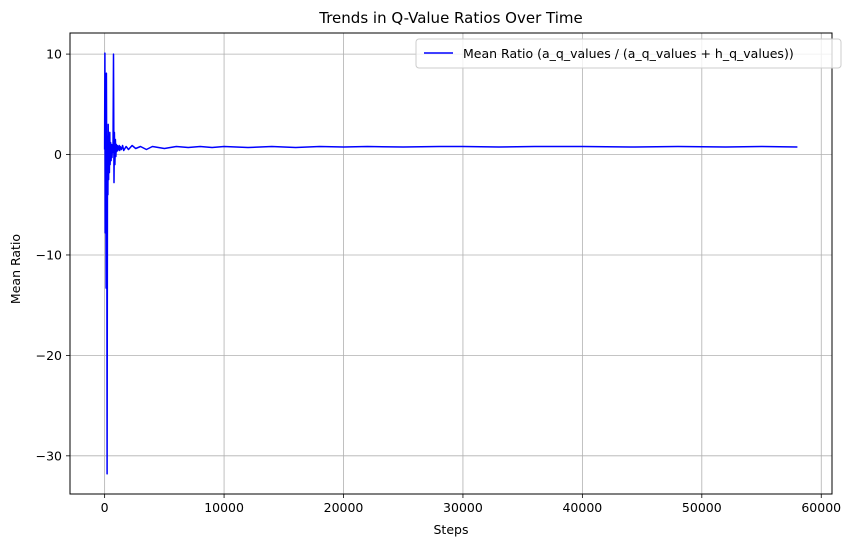 The image size is (864, 547). I want to click on x-tick-label: 60000, so click(821, 507).